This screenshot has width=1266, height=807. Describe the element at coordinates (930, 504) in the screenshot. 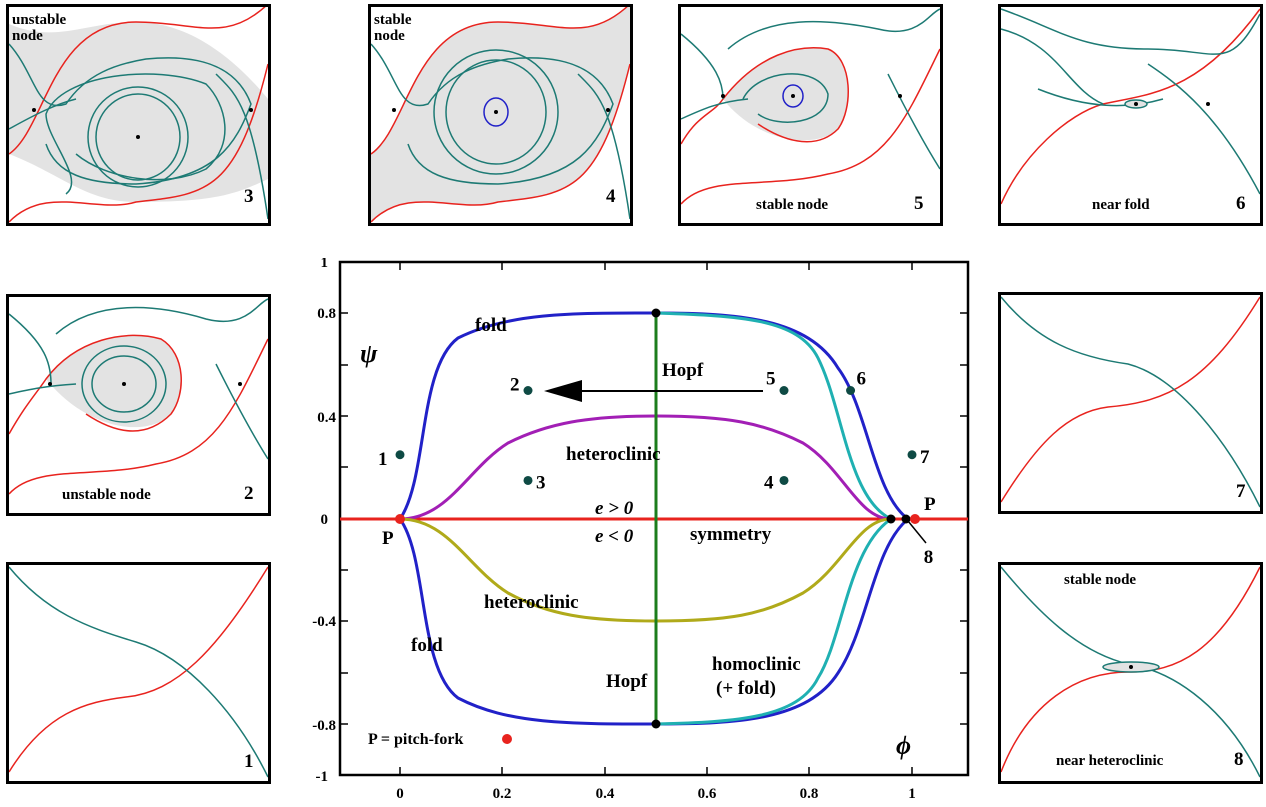

I see `pitchfork-label-right: P` at that location.